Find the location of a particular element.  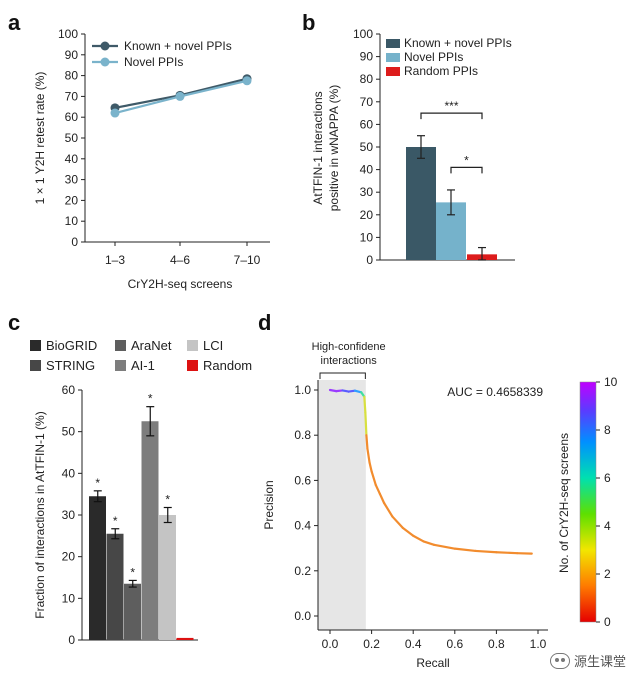

d-xtick-label: 0.6 is located at coordinates (454, 644).